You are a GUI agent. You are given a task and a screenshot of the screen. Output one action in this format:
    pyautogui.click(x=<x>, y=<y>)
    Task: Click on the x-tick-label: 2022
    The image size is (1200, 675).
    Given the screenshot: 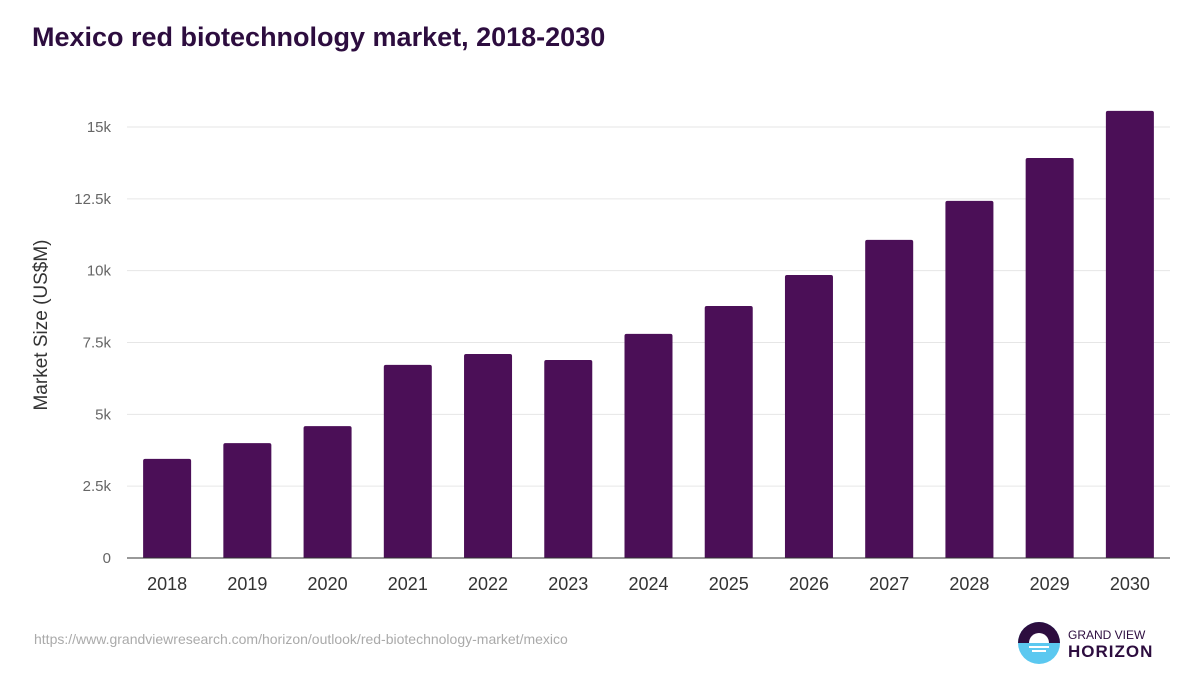 What is the action you would take?
    pyautogui.click(x=488, y=584)
    